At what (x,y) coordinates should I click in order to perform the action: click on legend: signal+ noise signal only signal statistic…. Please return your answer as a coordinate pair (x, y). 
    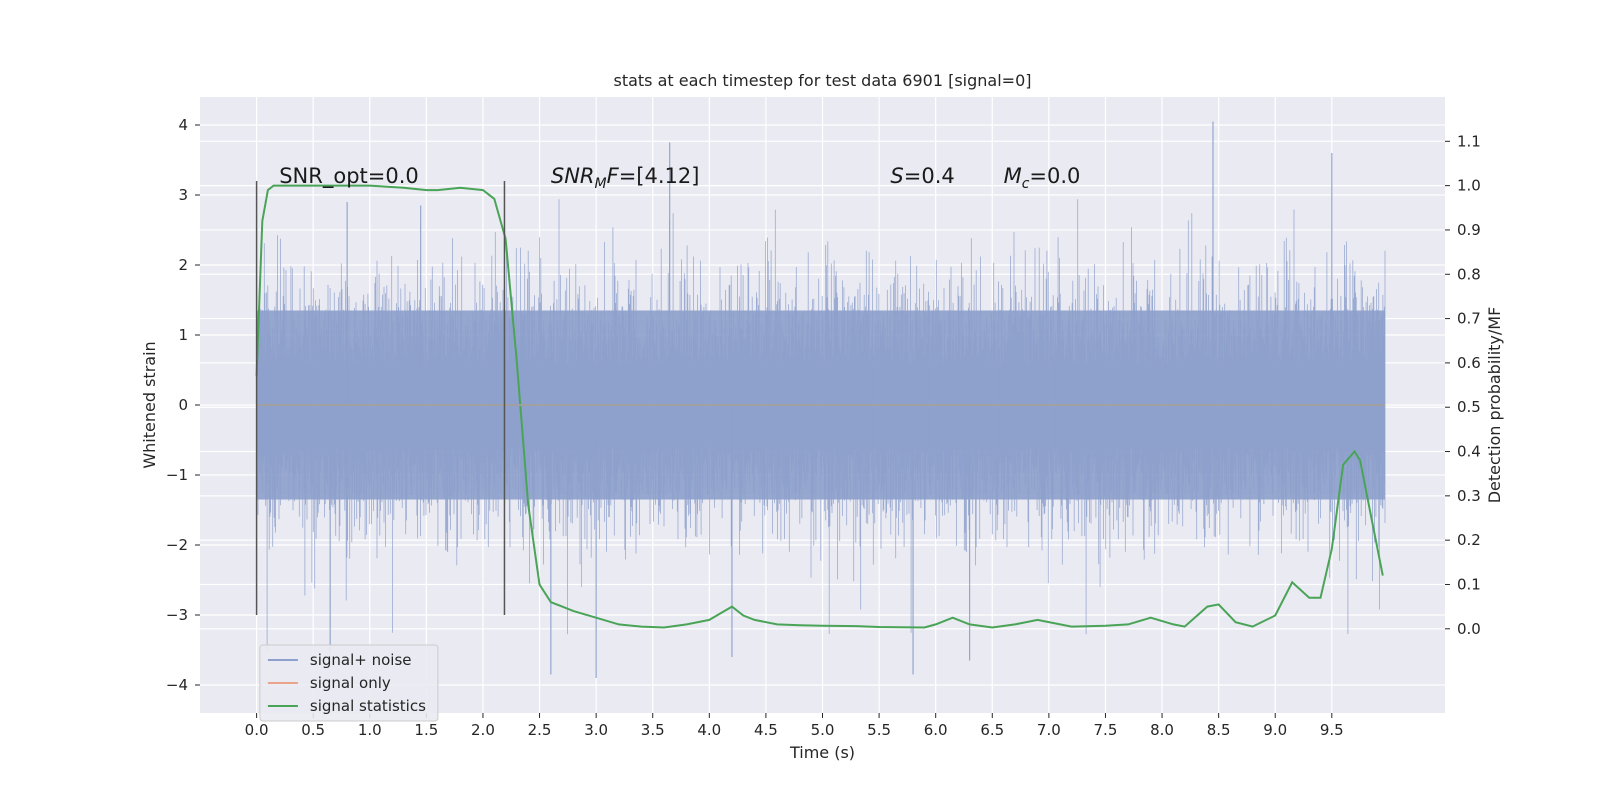
    Looking at the image, I should click on (349, 683).